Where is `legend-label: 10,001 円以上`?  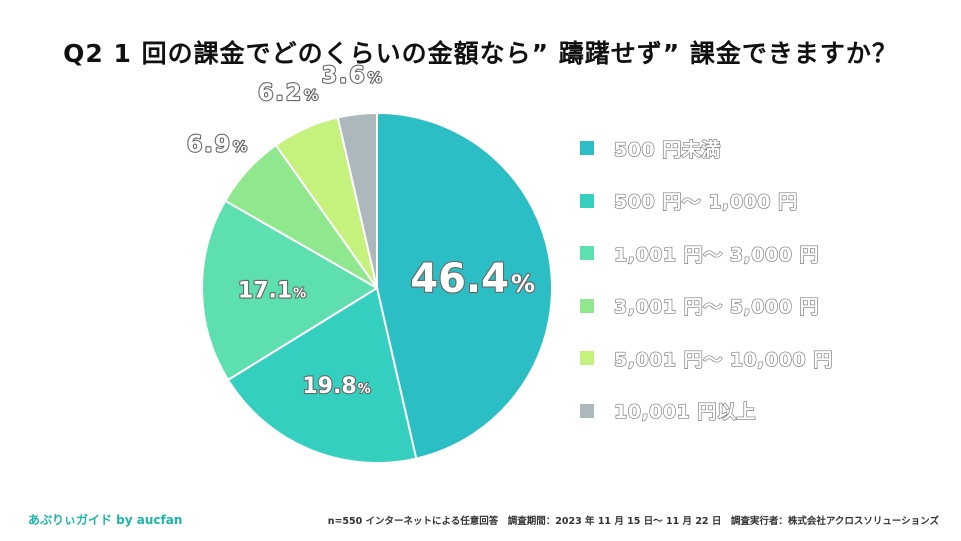
legend-label: 10,001 円以上 is located at coordinates (684, 411).